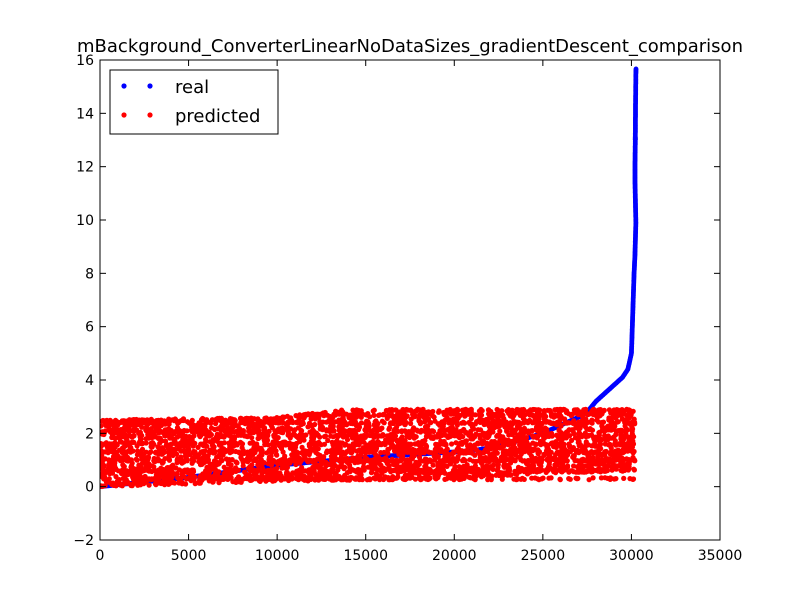 Image resolution: width=800 pixels, height=604 pixels. What do you see at coordinates (277, 556) in the screenshot?
I see `x-tick-label: 10000` at bounding box center [277, 556].